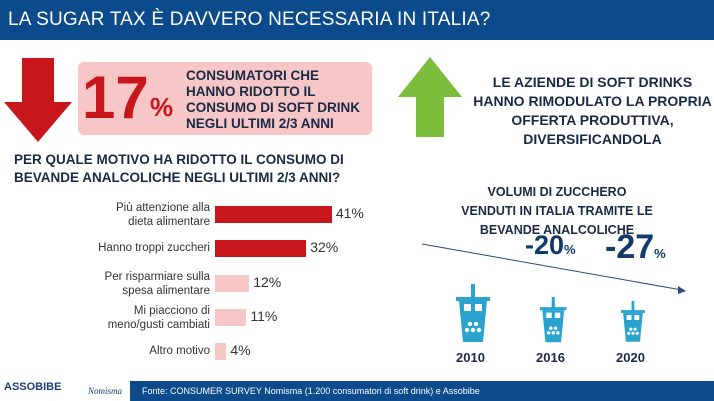 This screenshot has width=714, height=401. Describe the element at coordinates (33, 387) in the screenshot. I see `assobibe-logo: ASSOBIBE` at that location.